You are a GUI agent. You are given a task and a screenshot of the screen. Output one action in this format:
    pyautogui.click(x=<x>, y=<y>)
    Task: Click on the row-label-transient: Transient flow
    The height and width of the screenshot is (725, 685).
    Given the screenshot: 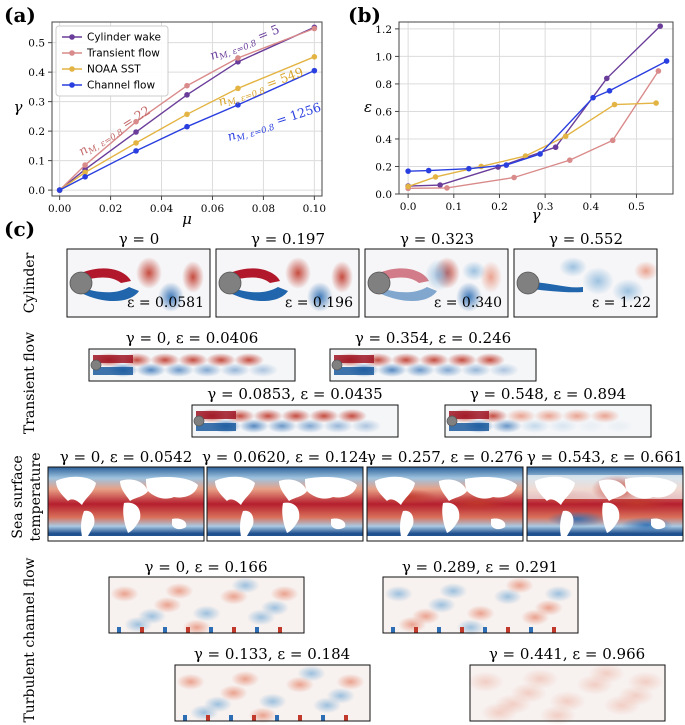 What is the action you would take?
    pyautogui.click(x=30, y=383)
    